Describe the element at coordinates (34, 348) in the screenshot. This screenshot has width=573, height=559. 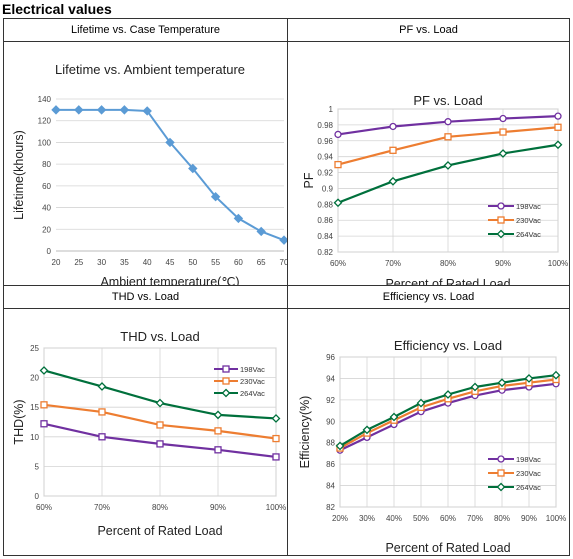
I see `y-tick-label: 25` at that location.